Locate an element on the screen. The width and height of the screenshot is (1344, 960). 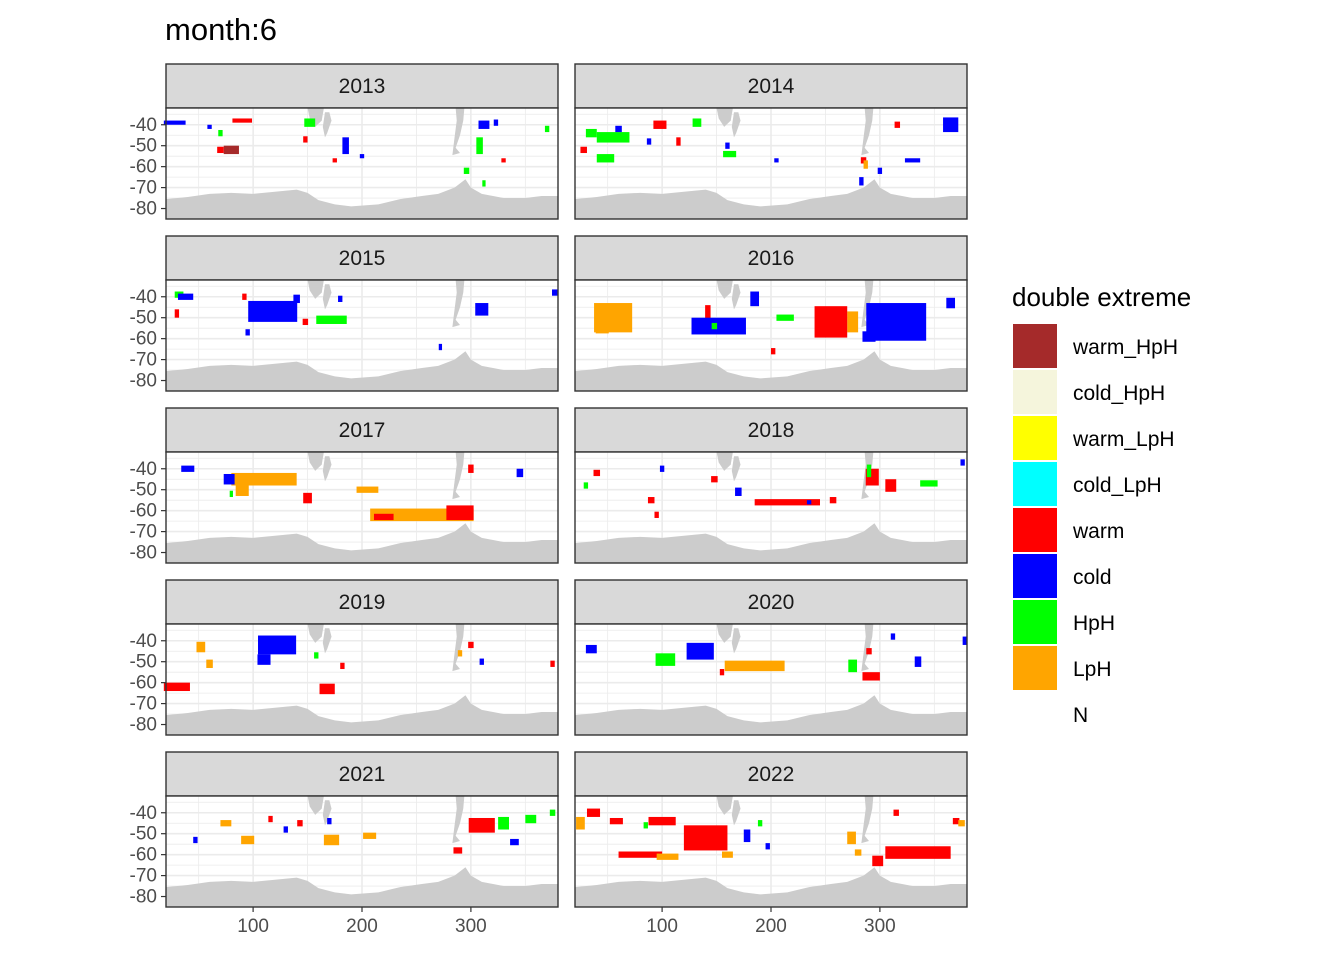
facet-panel-2014: 2014 is located at coordinates (771, 141).